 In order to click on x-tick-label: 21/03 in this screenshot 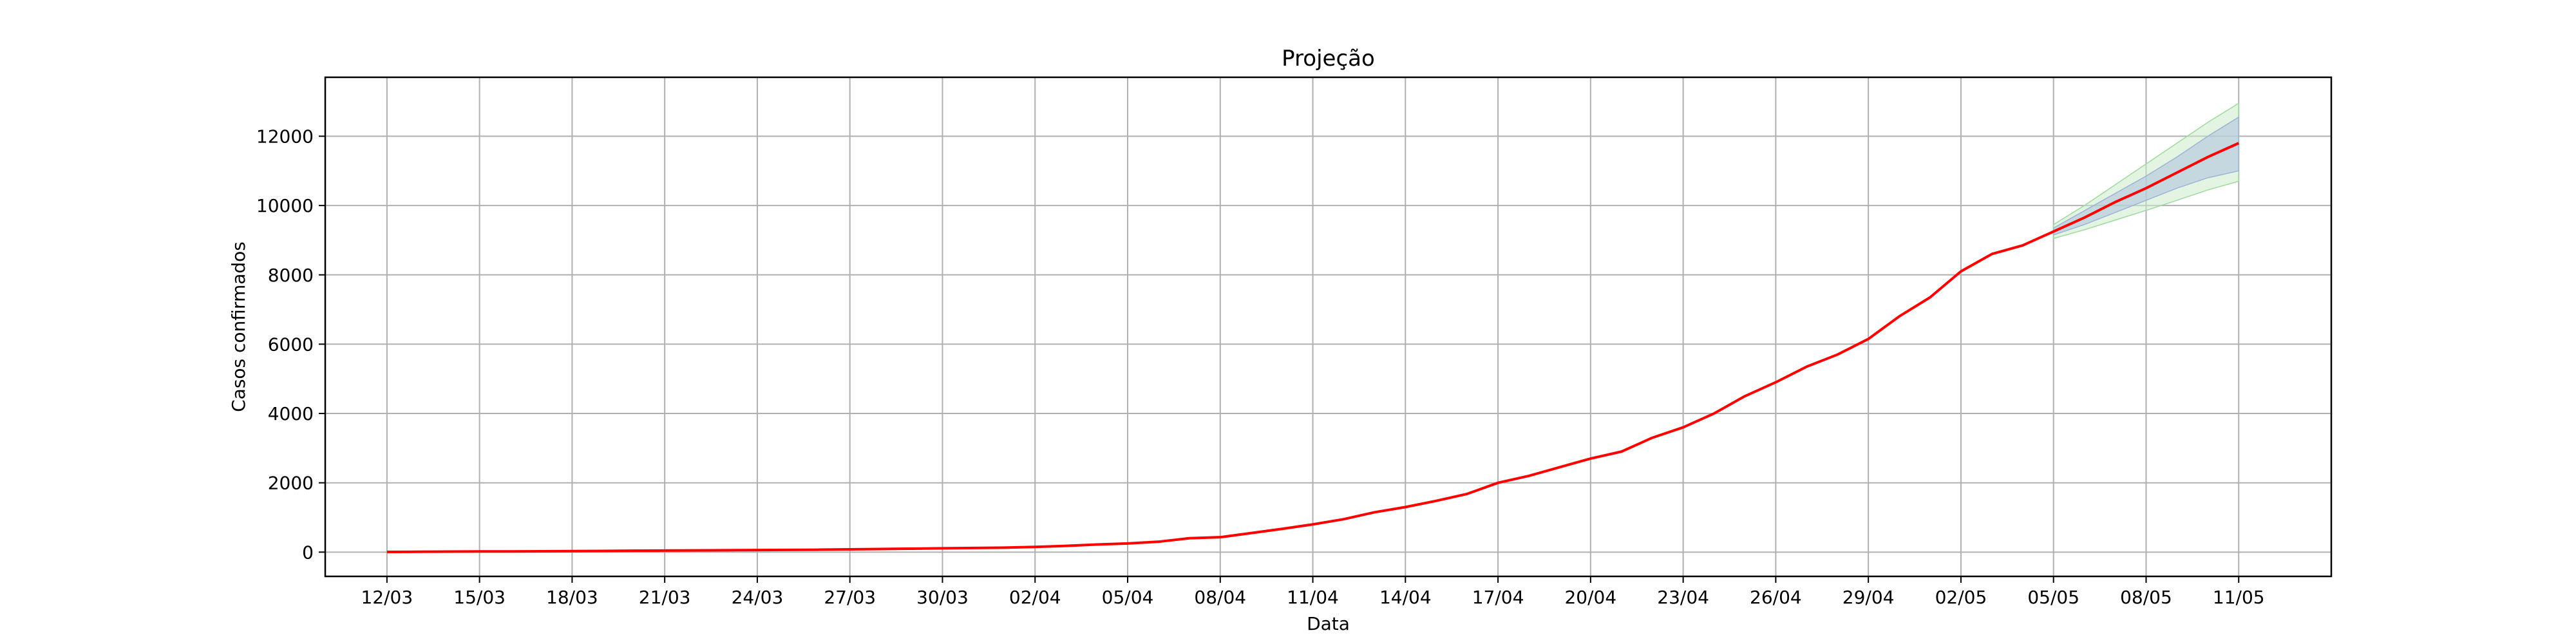, I will do `click(665, 597)`.